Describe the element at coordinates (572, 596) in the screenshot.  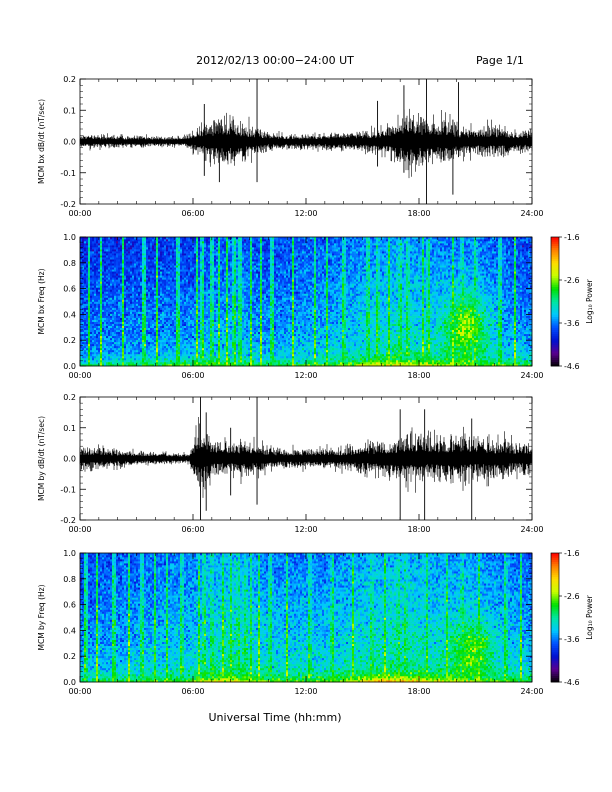
I see `colorbar-tick-label: -2.6` at that location.